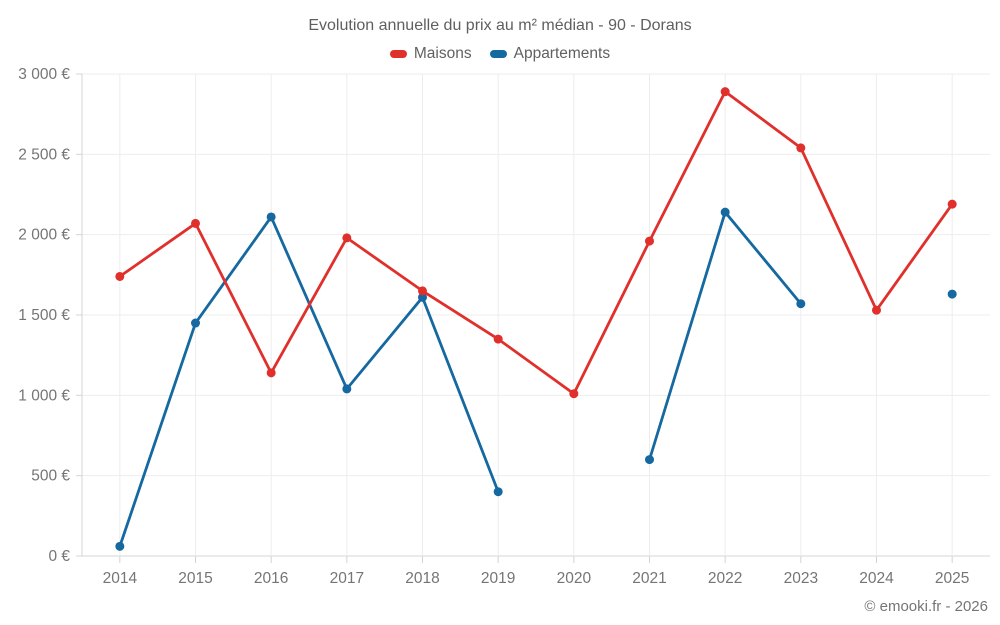 Image resolution: width=1000 pixels, height=625 pixels. Describe the element at coordinates (574, 578) in the screenshot. I see `x-axis-label: 2020` at that location.